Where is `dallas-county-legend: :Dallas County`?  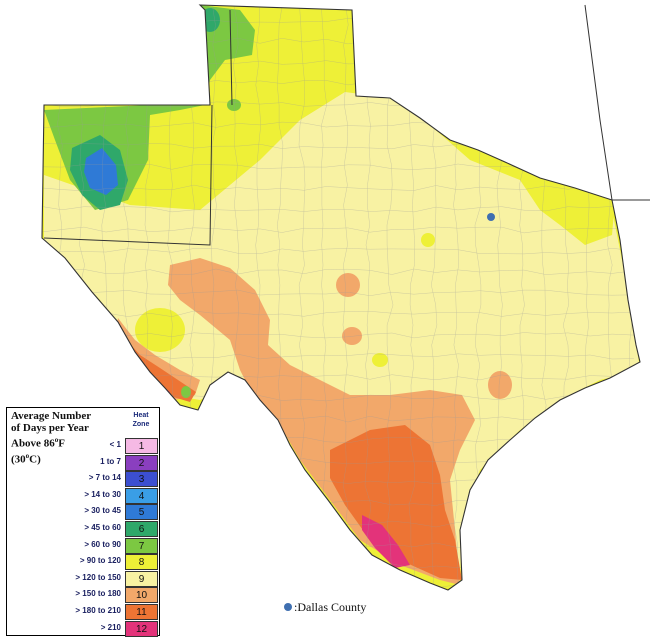 dallas-county-legend: :Dallas County is located at coordinates (325, 607).